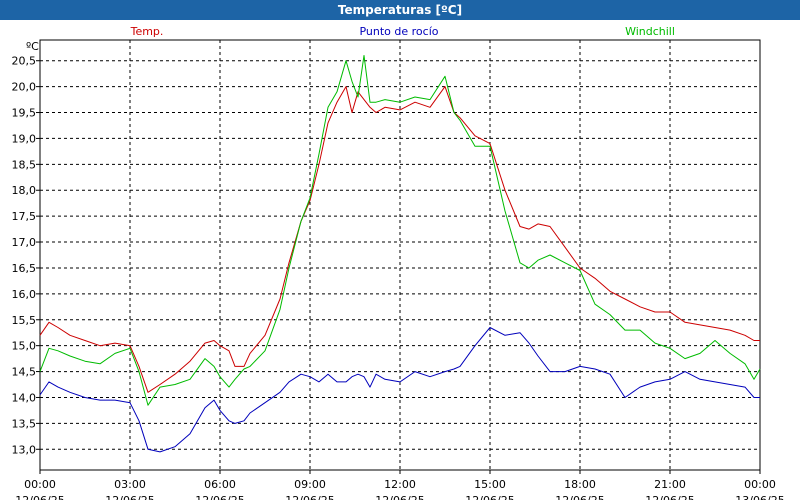 The image size is (800, 500). I want to click on y-tick-label: 19,0, so click(24, 138).